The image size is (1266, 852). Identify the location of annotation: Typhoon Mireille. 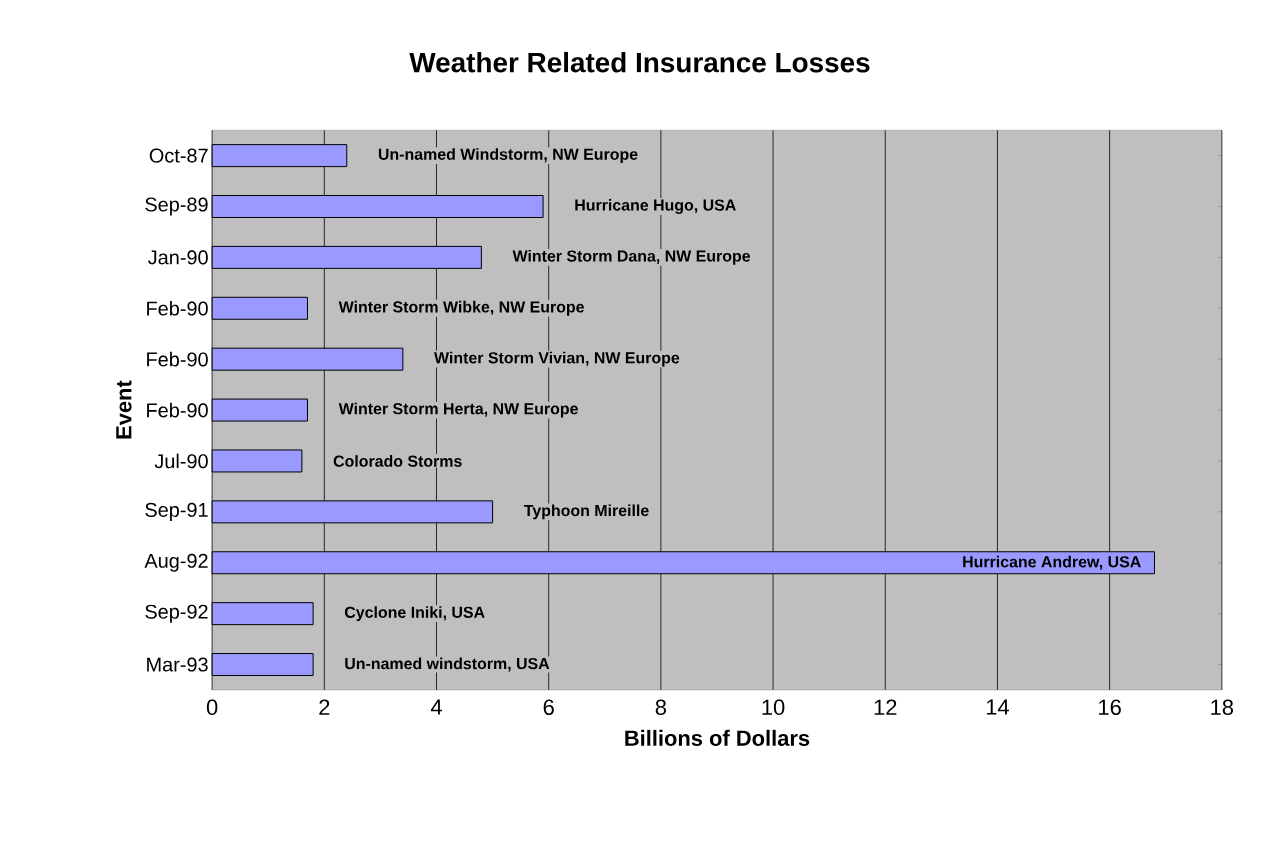
(586, 512).